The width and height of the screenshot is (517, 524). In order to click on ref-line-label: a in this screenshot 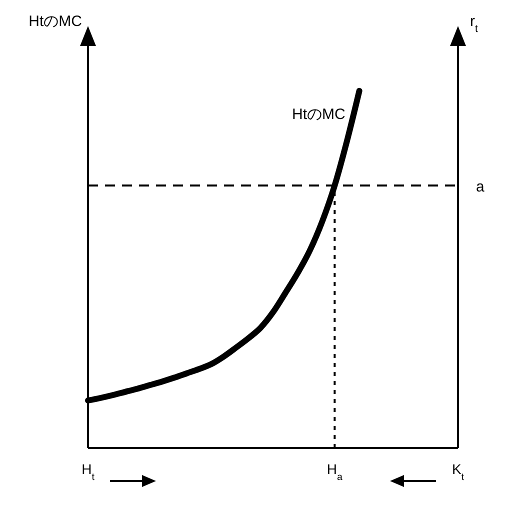, I will do `click(480, 187)`.